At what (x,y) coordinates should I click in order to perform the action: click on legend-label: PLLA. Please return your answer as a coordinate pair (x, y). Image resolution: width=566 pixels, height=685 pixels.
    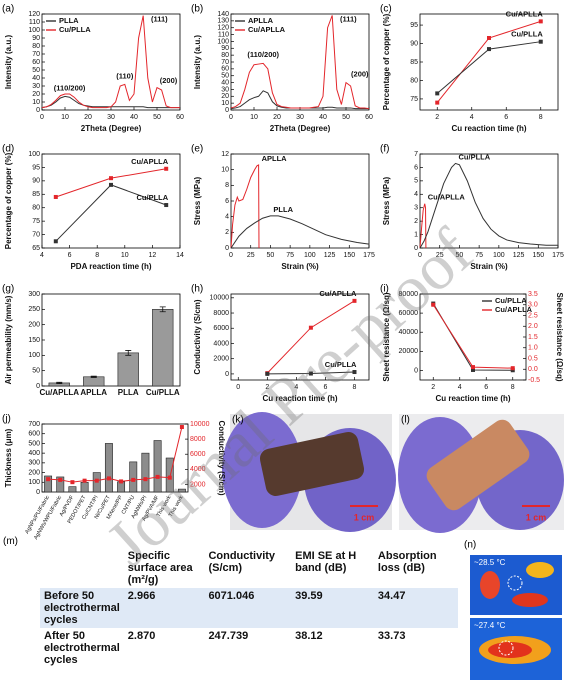
    Looking at the image, I should click on (69, 20).